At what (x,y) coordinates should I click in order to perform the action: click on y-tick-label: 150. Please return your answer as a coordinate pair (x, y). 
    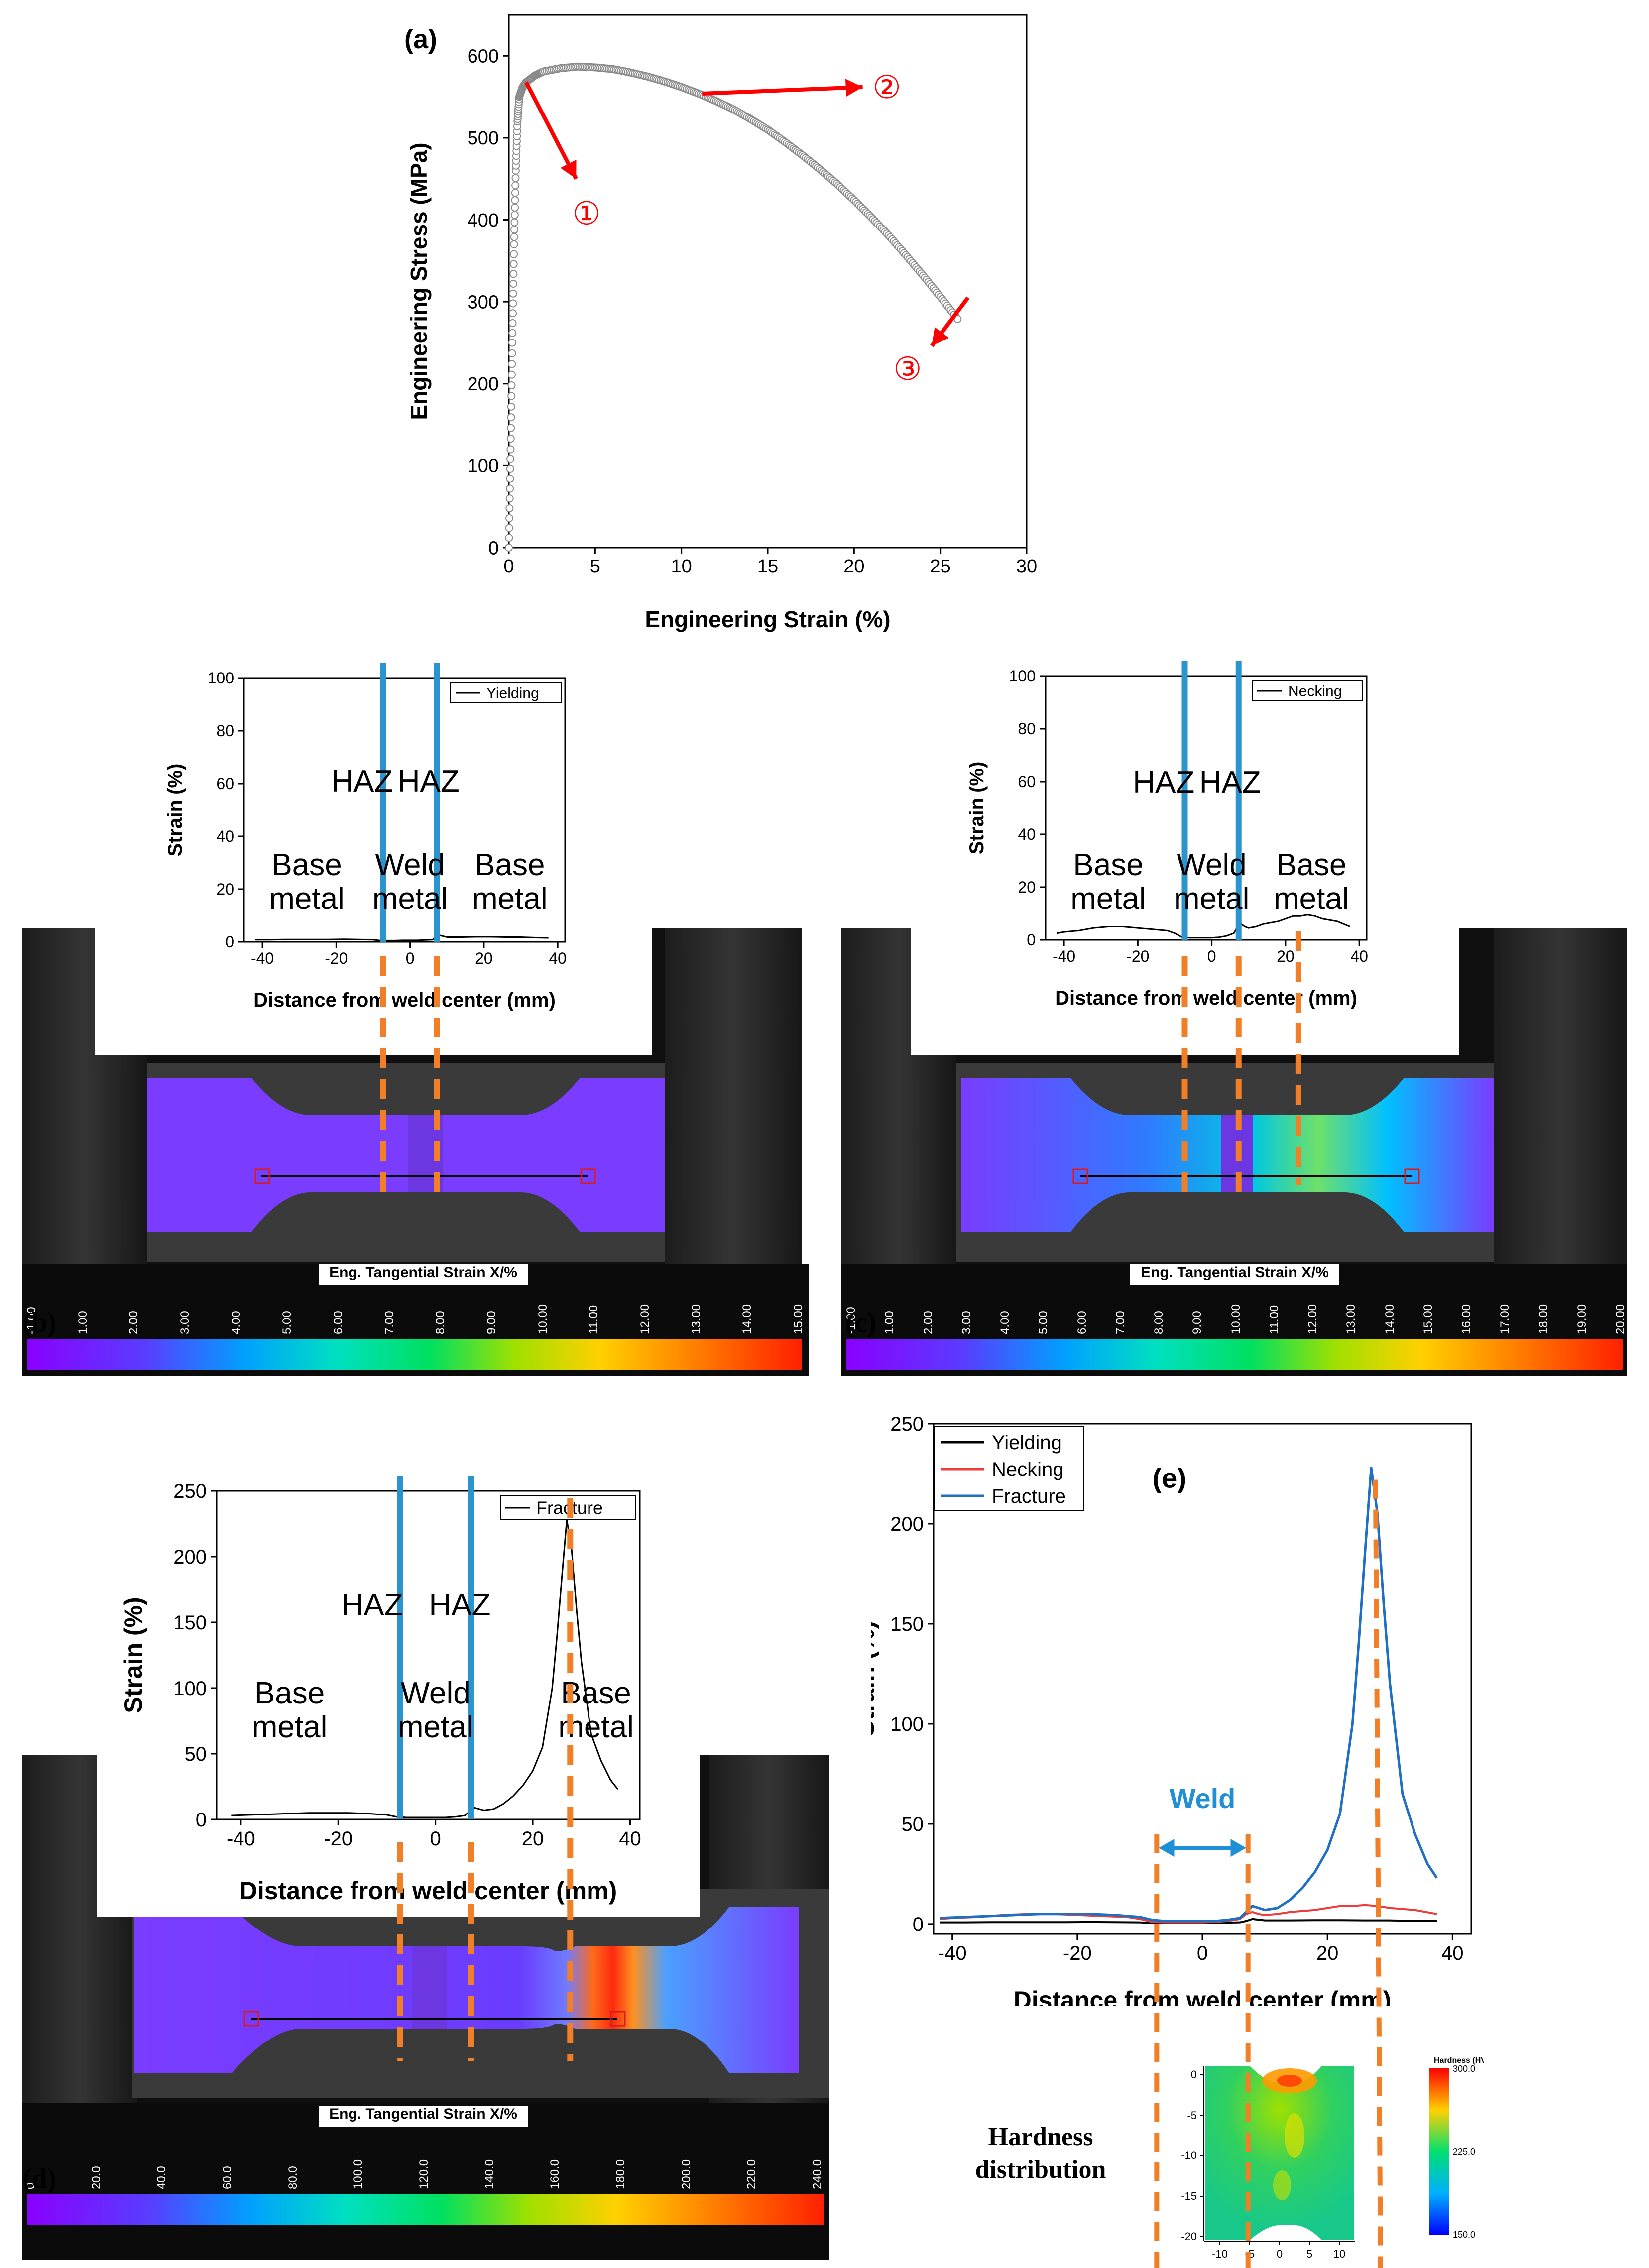
    Looking at the image, I should click on (190, 1623).